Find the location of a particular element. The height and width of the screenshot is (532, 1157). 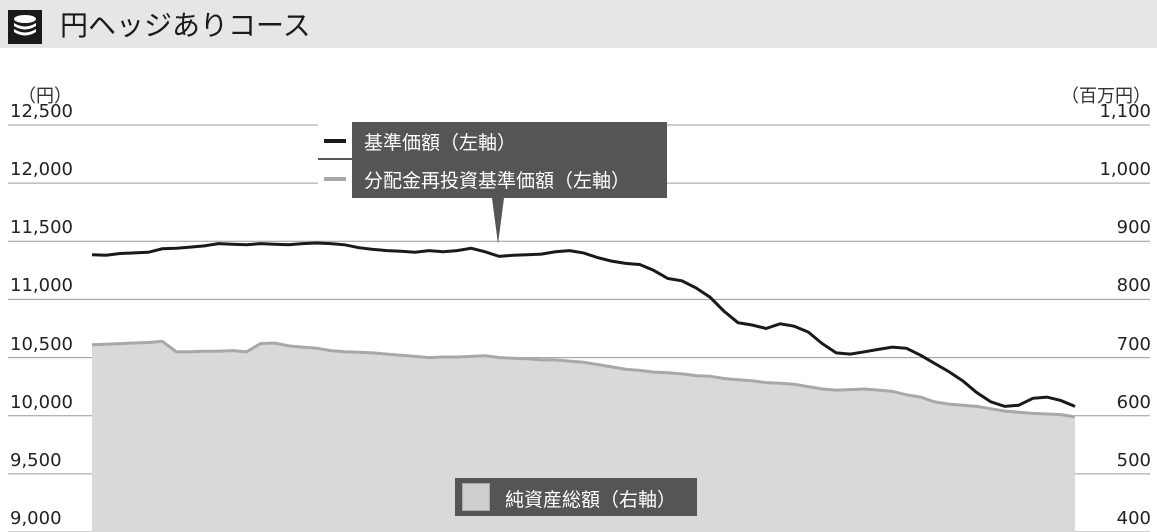

title-bar: 円ヘッジありコース is located at coordinates (578, 24).